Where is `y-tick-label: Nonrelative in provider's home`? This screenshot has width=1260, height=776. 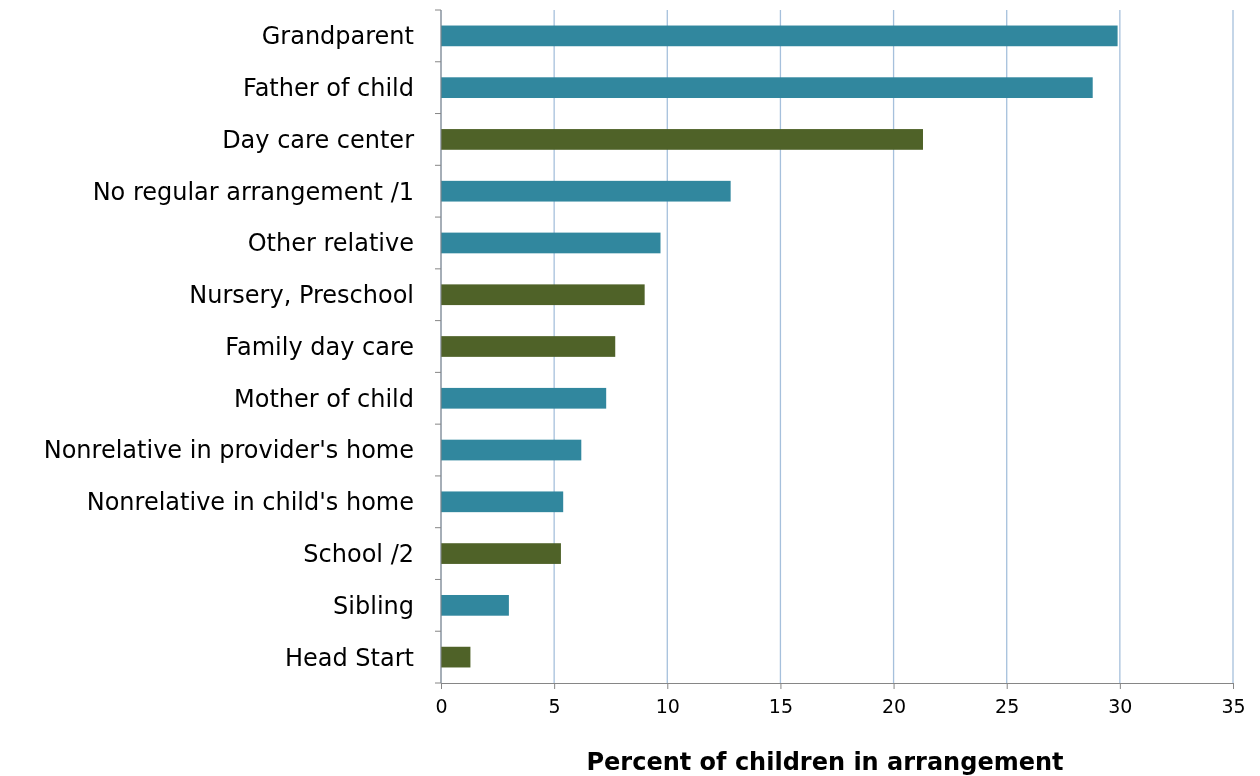
y-tick-label: Nonrelative in provider's home is located at coordinates (228, 450).